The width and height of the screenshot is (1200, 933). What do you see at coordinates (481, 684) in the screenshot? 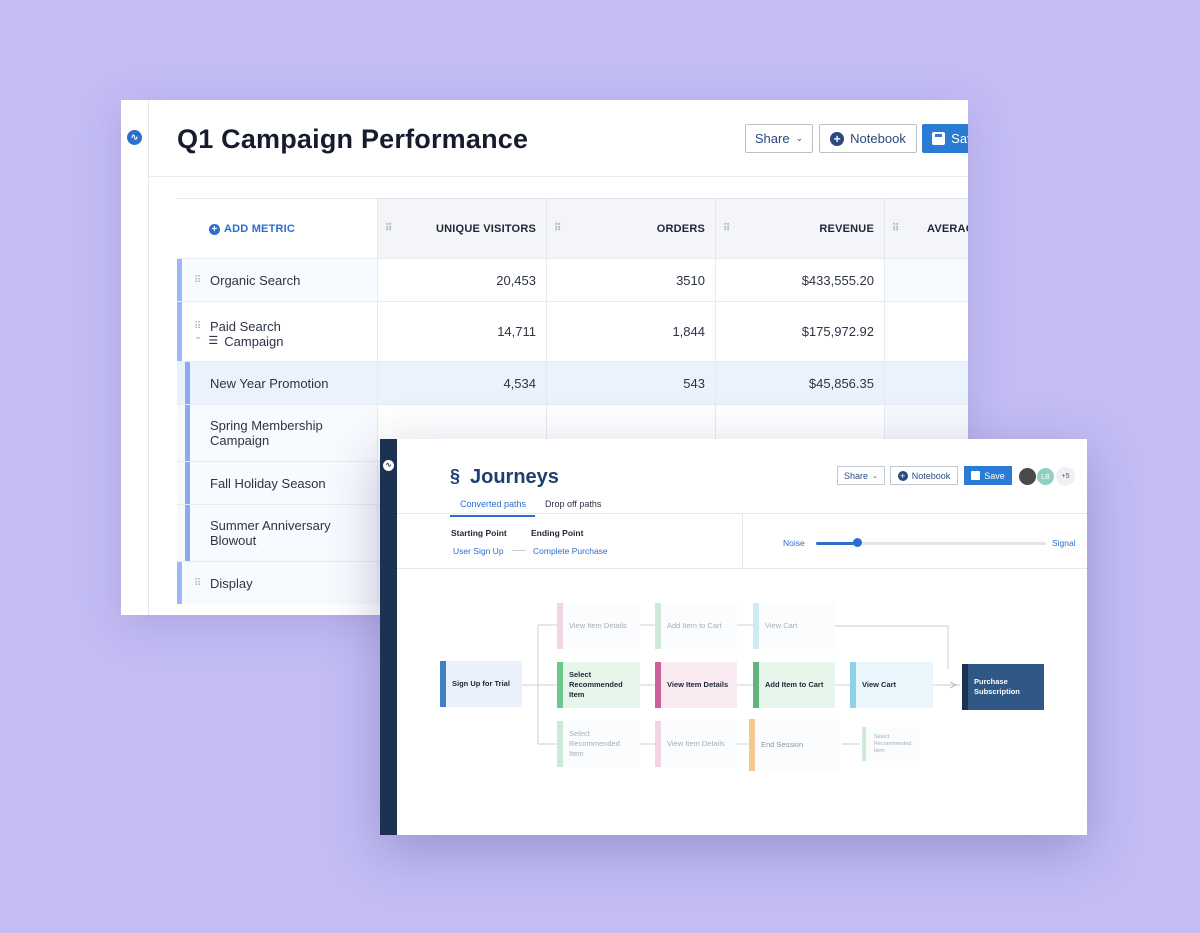
I see `journey-node-start: Sign Up for Trial` at bounding box center [481, 684].